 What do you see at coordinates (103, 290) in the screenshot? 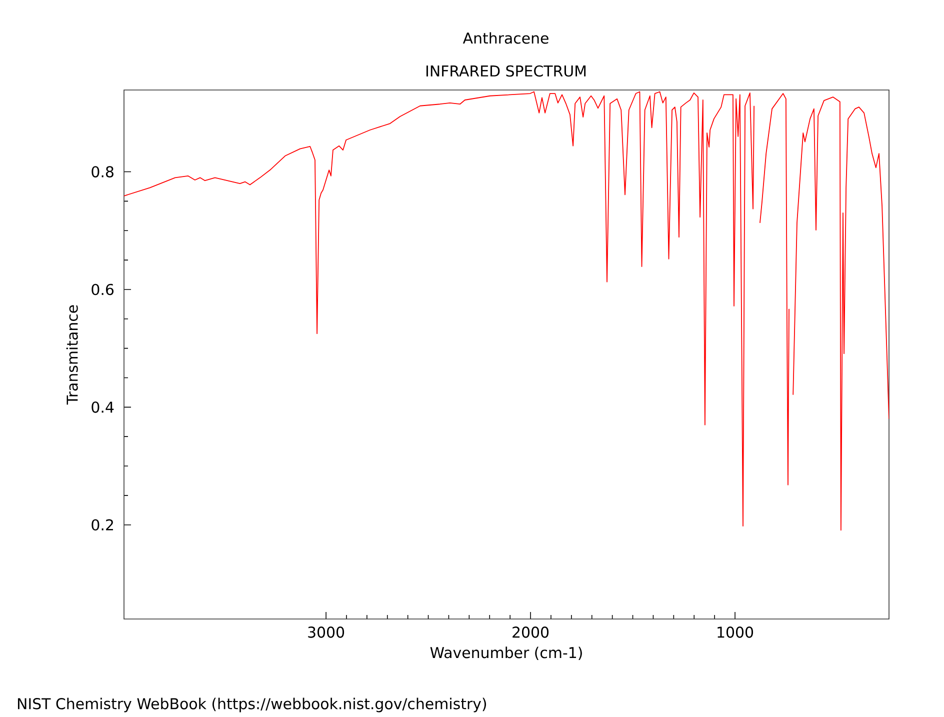
I see `y-tick-label: 0.6` at bounding box center [103, 290].